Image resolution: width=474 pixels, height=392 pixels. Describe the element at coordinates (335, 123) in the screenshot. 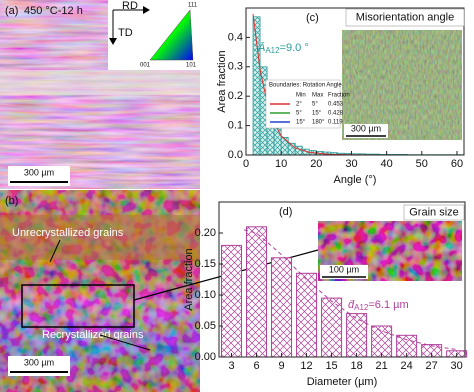

I see `legend-cell: 0.119` at that location.